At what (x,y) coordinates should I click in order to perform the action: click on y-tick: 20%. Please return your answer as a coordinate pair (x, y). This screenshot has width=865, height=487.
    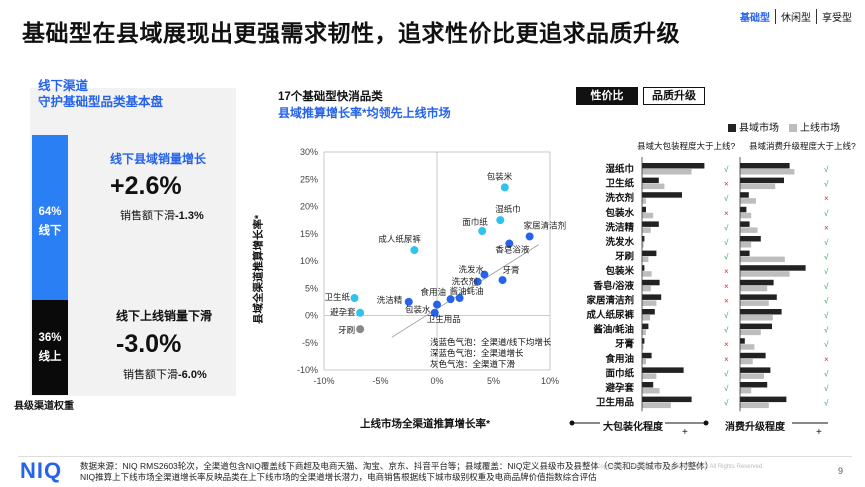
    Looking at the image, I should click on (309, 207).